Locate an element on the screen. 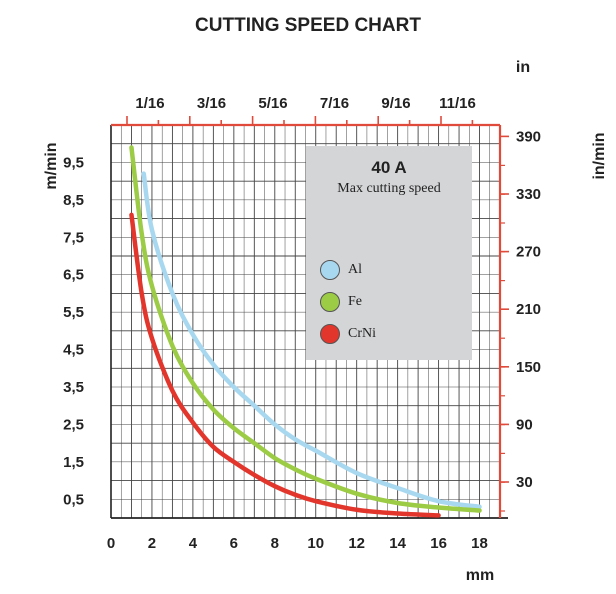 Image resolution: width=616 pixels, height=594 pixels. y-tick-label: 2,5 is located at coordinates (73, 424).